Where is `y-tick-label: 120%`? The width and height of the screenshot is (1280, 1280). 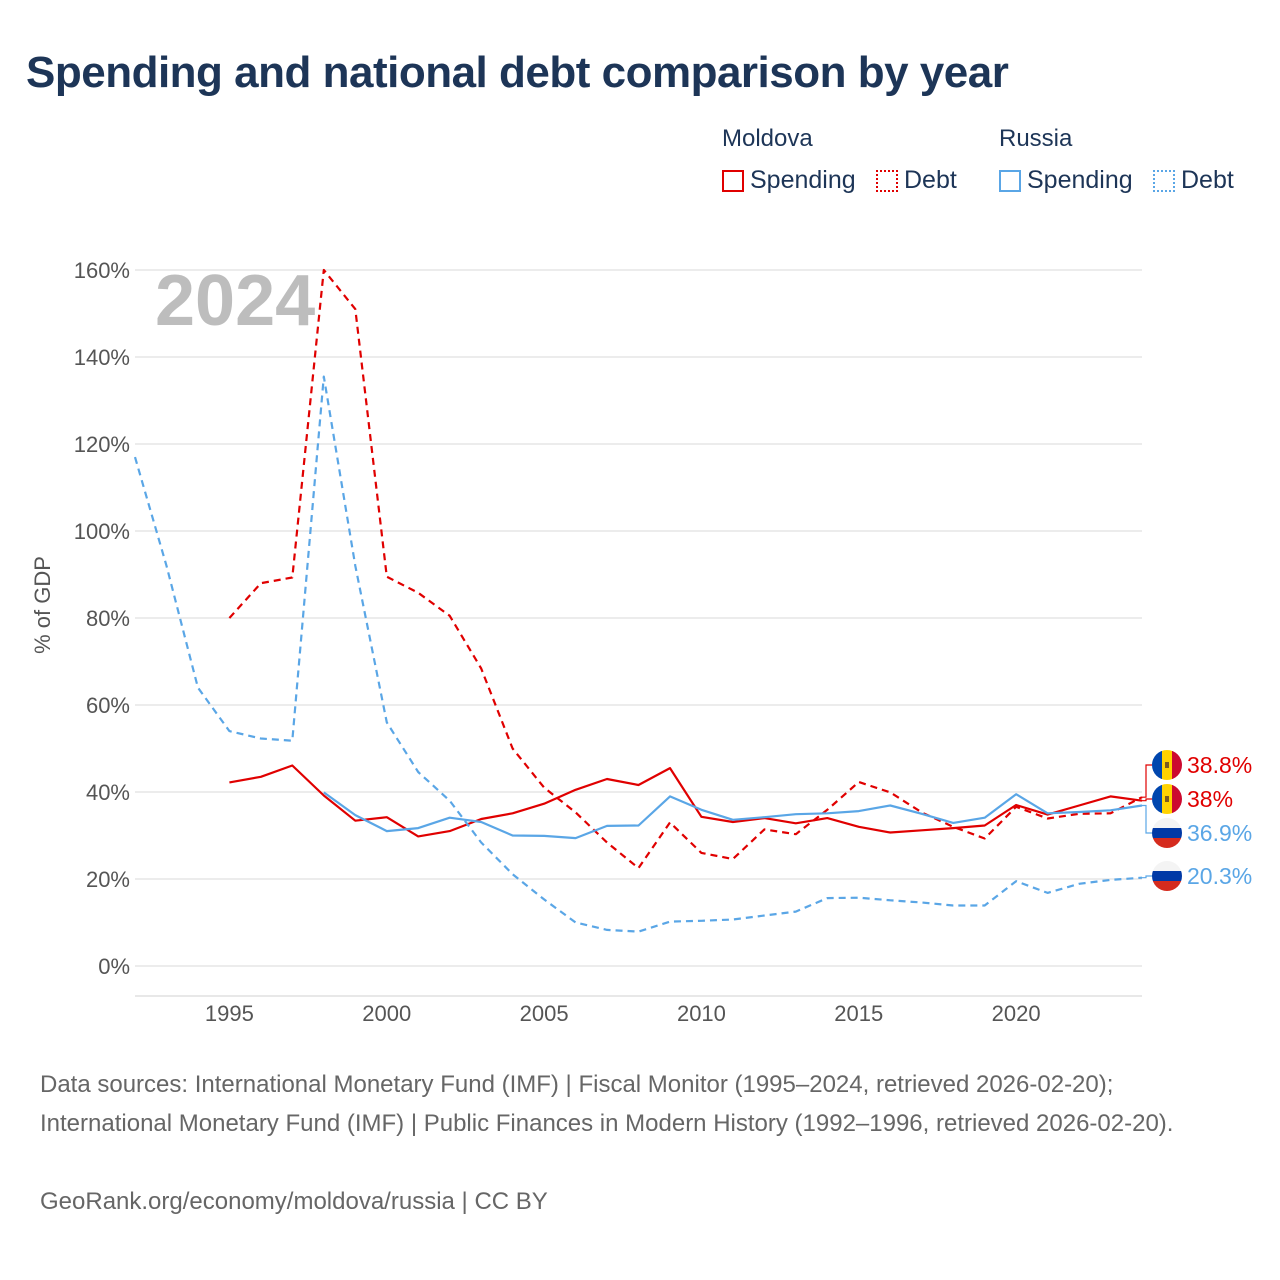
y-tick-label: 120% is located at coordinates (102, 444).